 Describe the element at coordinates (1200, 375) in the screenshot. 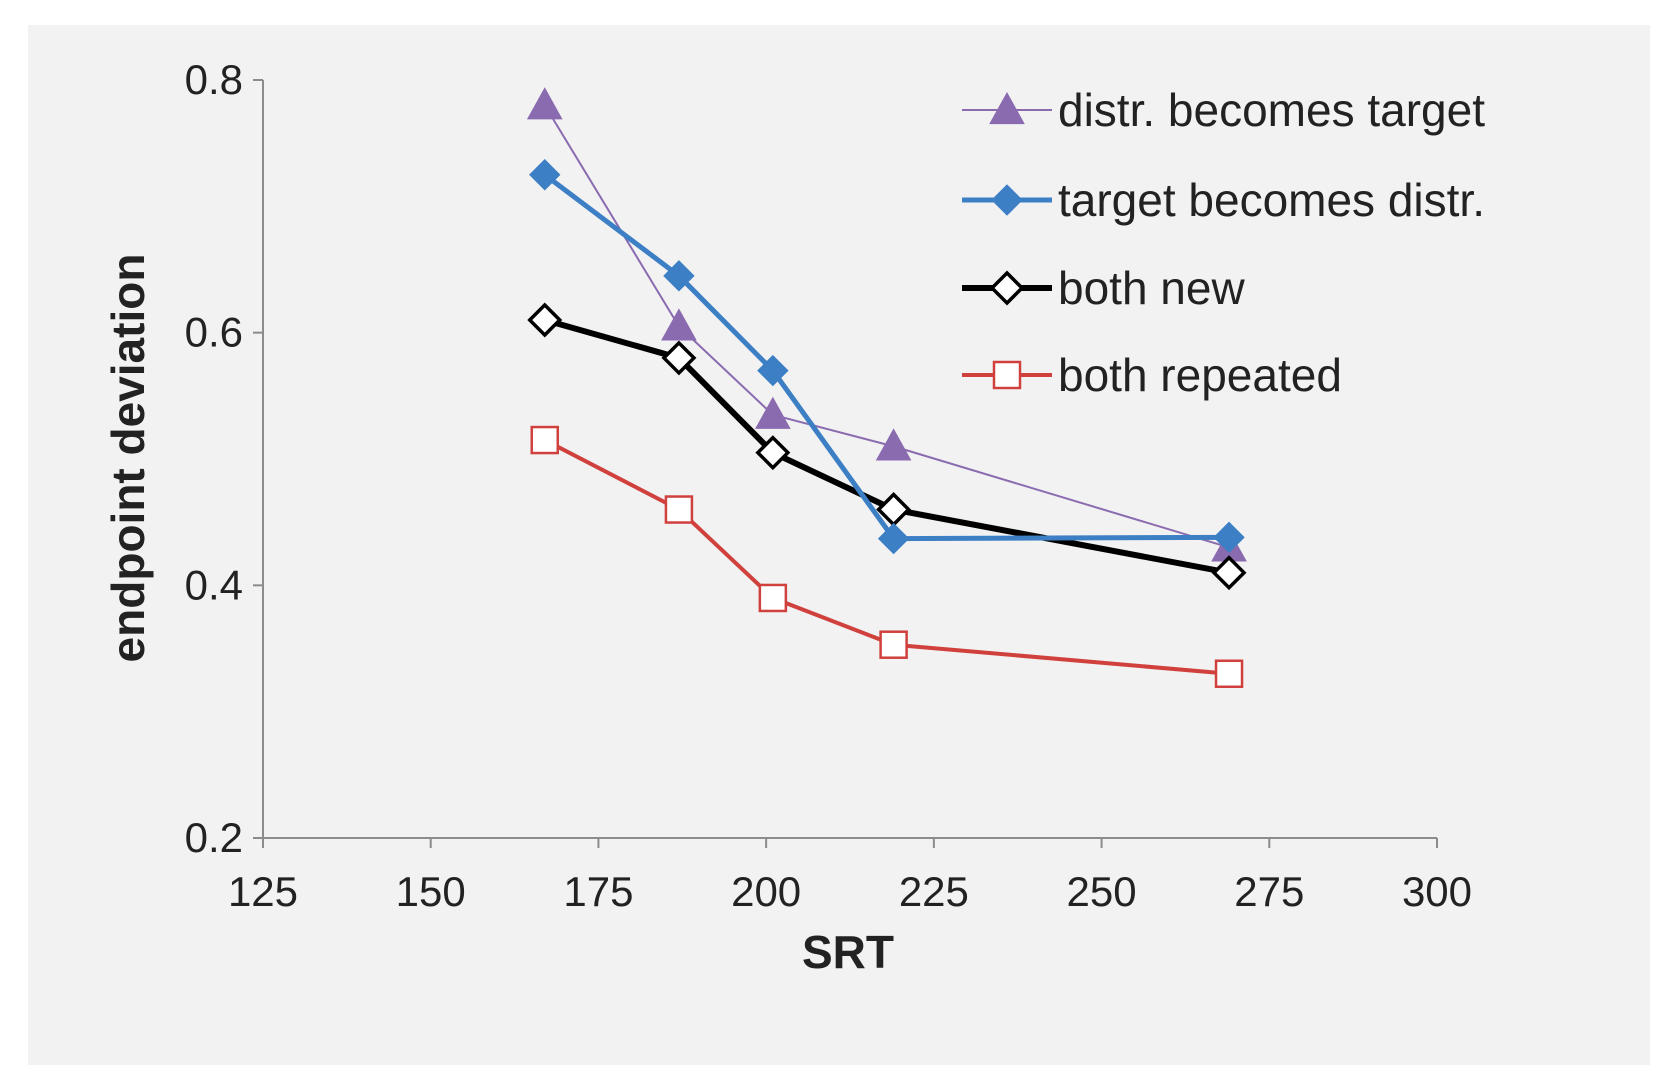

I see `legend-label: both repeated` at that location.